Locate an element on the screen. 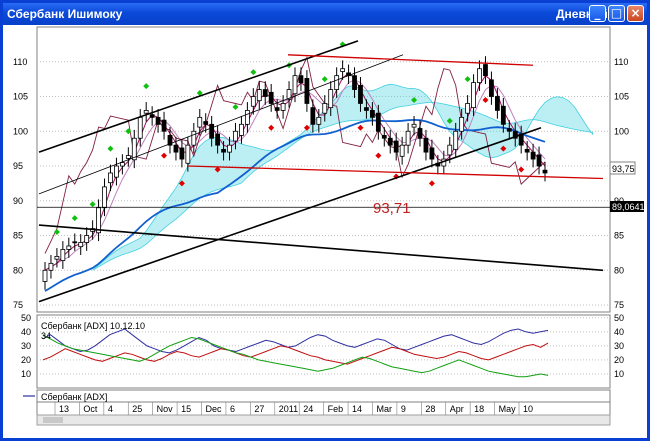 This screenshot has height=443, width=650. indicator-tick-right: 50 is located at coordinates (619, 318).